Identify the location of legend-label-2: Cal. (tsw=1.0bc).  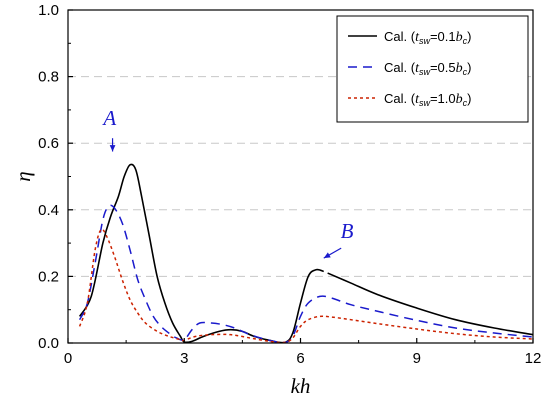
(427, 99).